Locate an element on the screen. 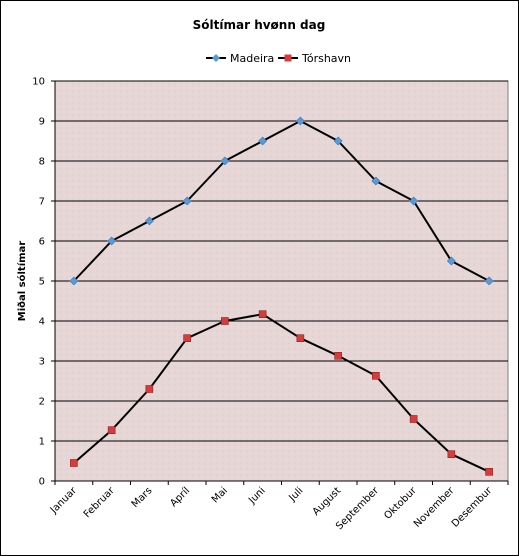  x-tick-label: Juli is located at coordinates (296, 494).